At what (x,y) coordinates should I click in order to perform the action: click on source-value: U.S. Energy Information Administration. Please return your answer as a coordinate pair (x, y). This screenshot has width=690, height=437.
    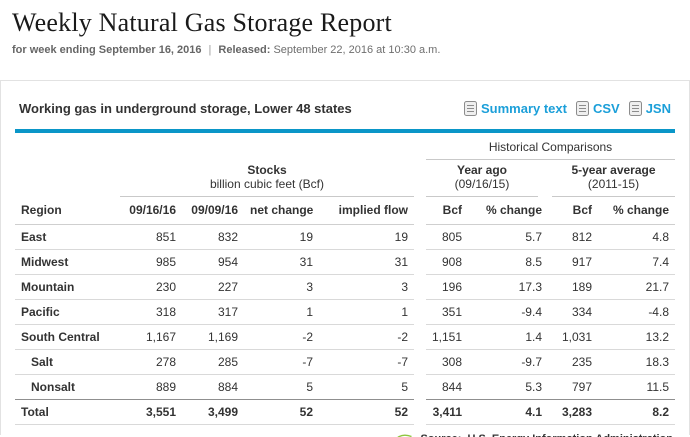
    Looking at the image, I should click on (570, 435).